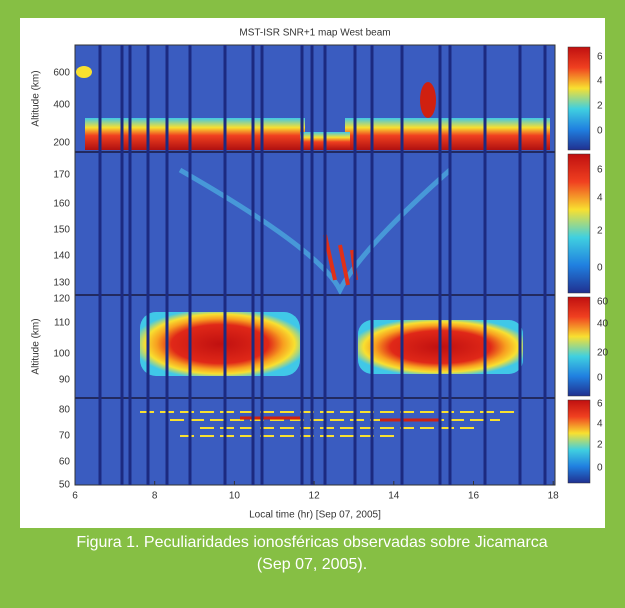 This screenshot has width=625, height=608. Describe the element at coordinates (65, 485) in the screenshot. I see `y-tick-label: 50` at that location.